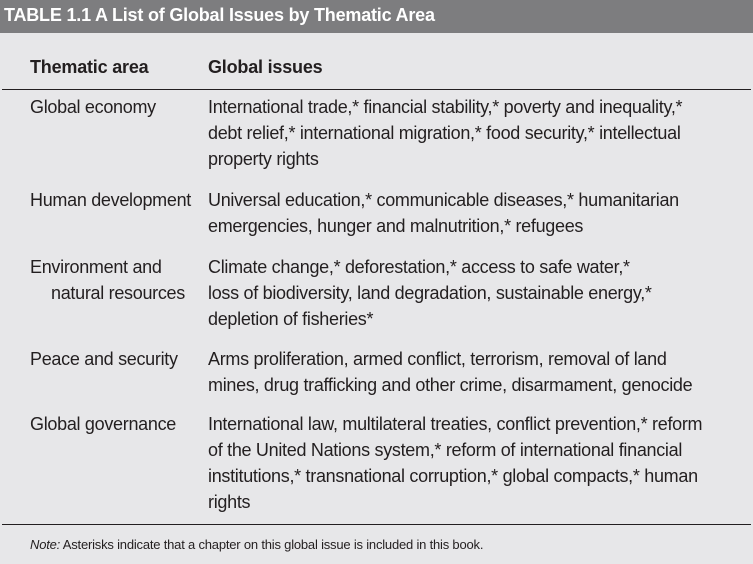 Image resolution: width=753 pixels, height=564 pixels. What do you see at coordinates (89, 67) in the screenshot?
I see `header-thematic-area: Thematic area` at bounding box center [89, 67].